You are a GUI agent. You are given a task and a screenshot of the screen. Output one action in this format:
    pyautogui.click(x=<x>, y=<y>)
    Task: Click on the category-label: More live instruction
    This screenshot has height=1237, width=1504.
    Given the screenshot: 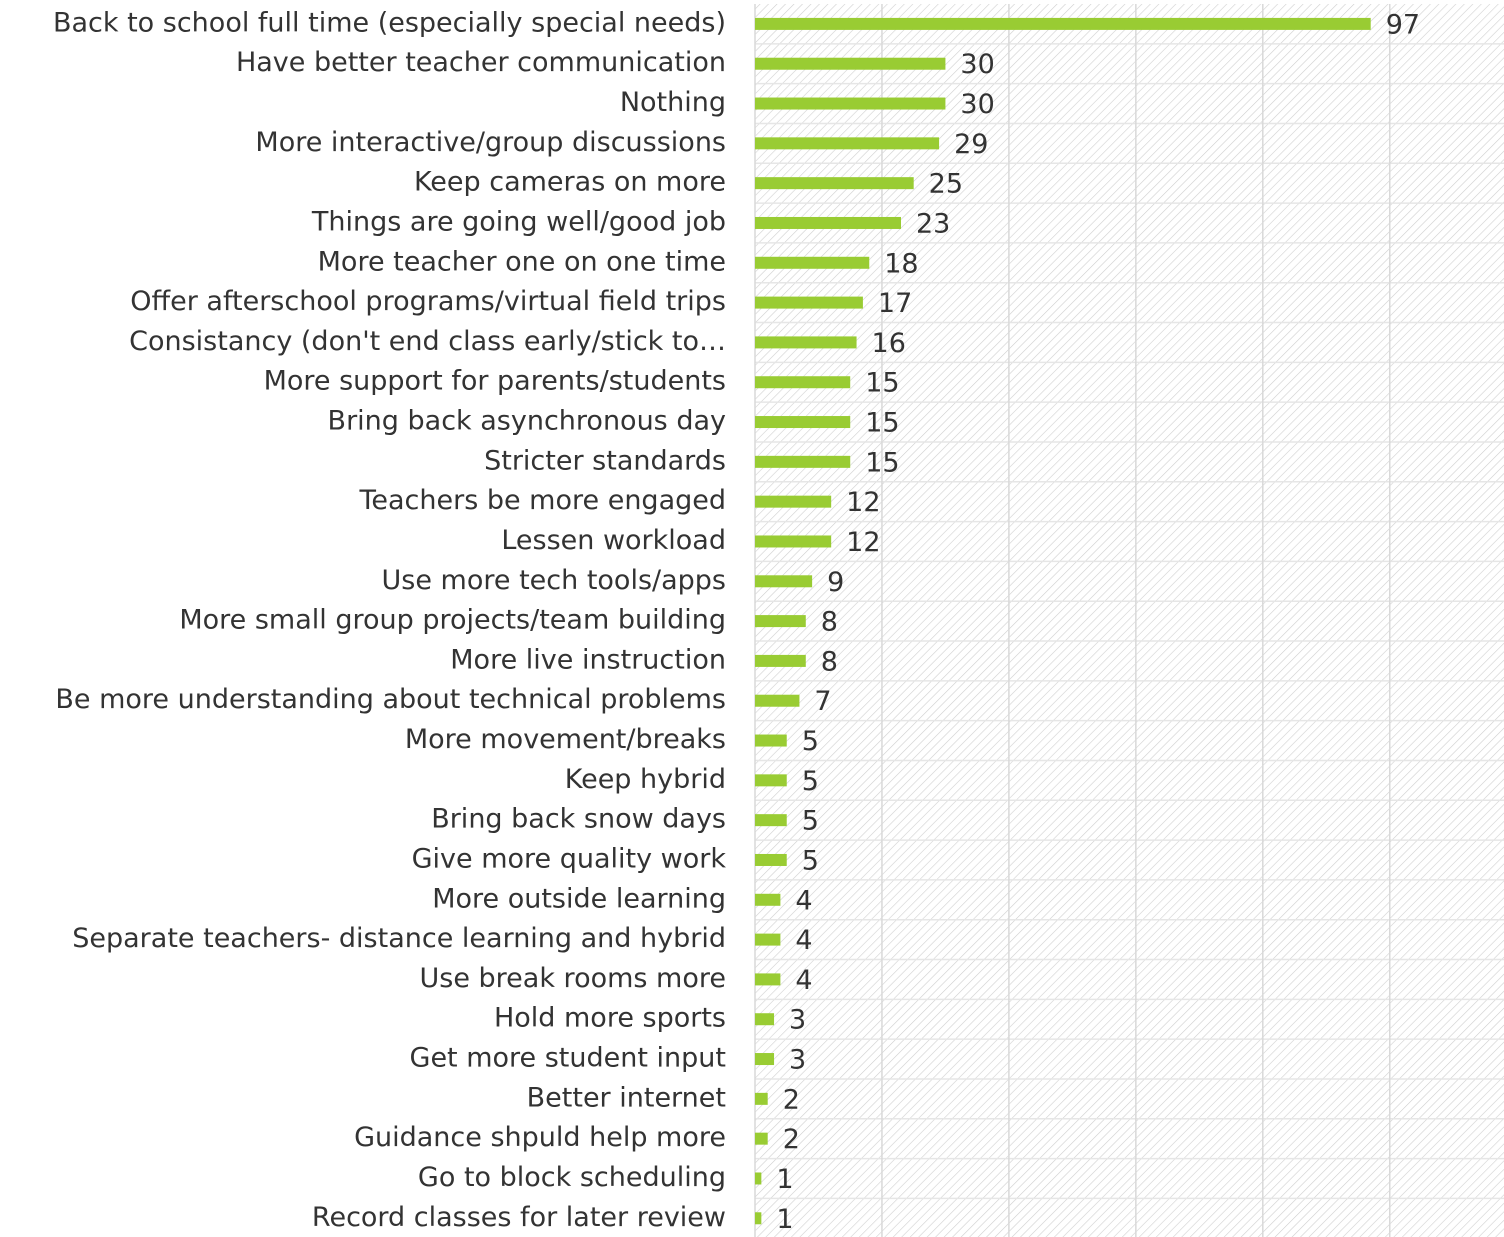 What is the action you would take?
    pyautogui.click(x=588, y=659)
    